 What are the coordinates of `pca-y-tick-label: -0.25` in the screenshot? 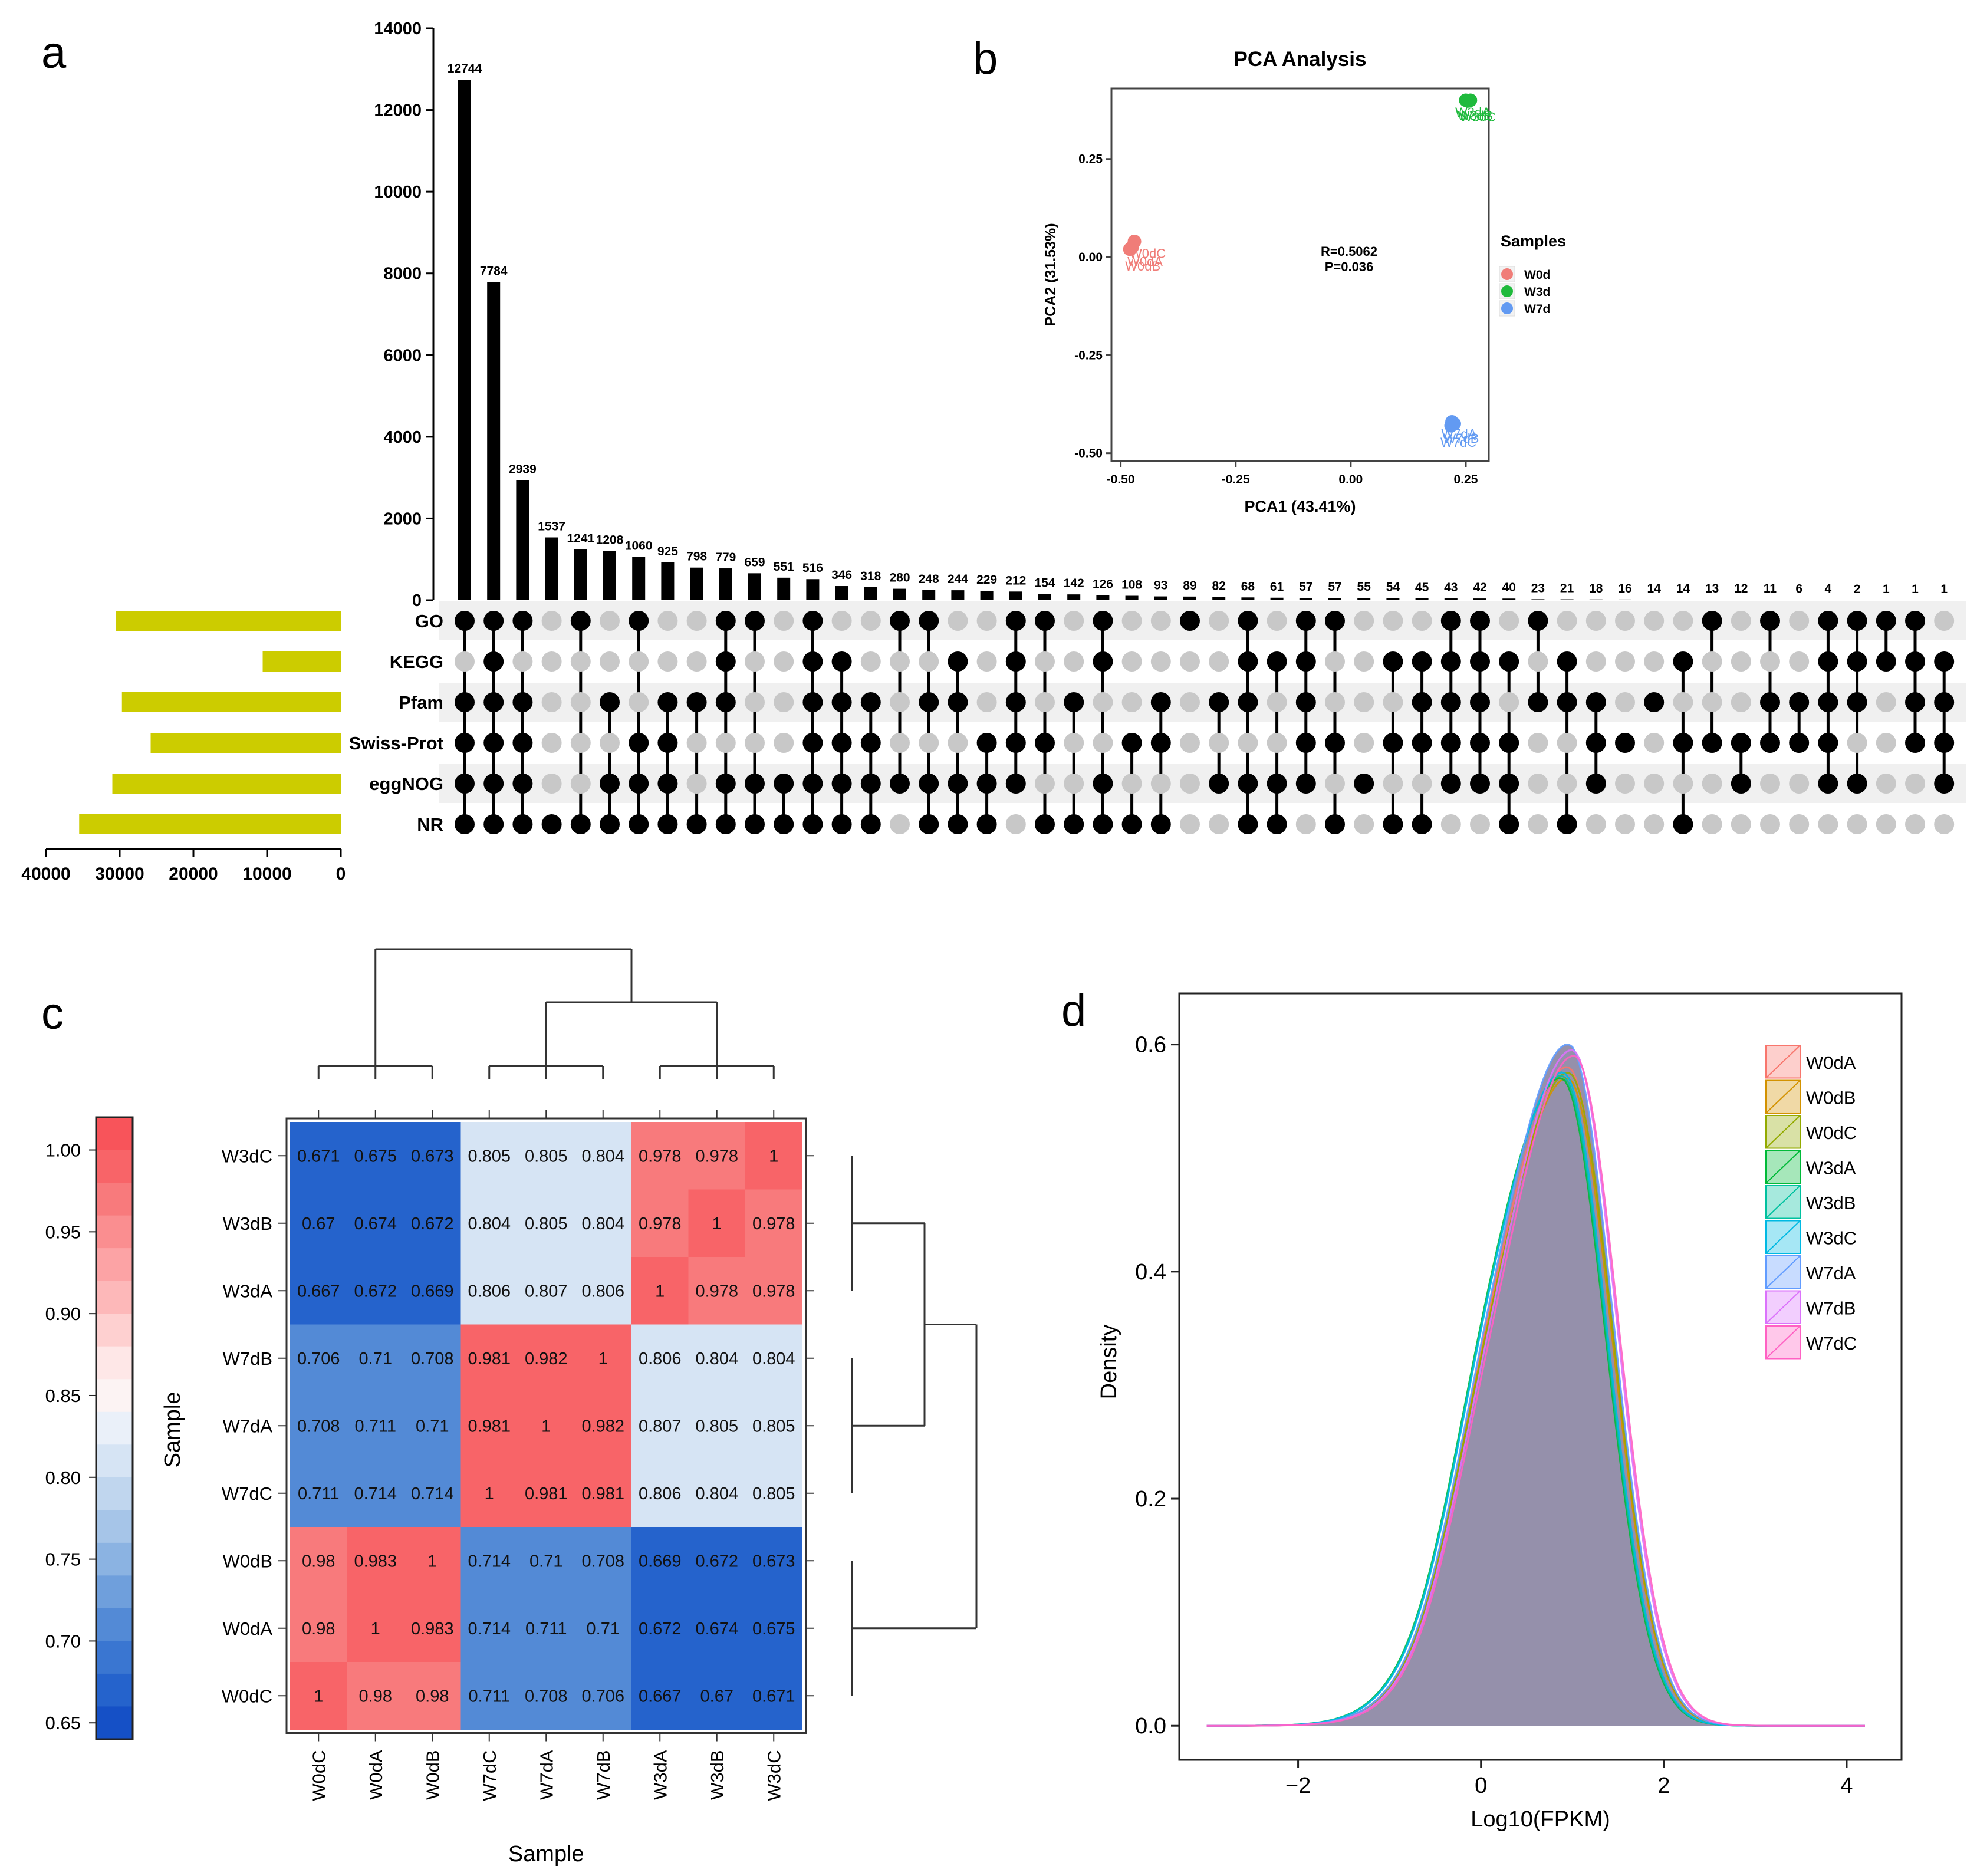 It's located at (1088, 355).